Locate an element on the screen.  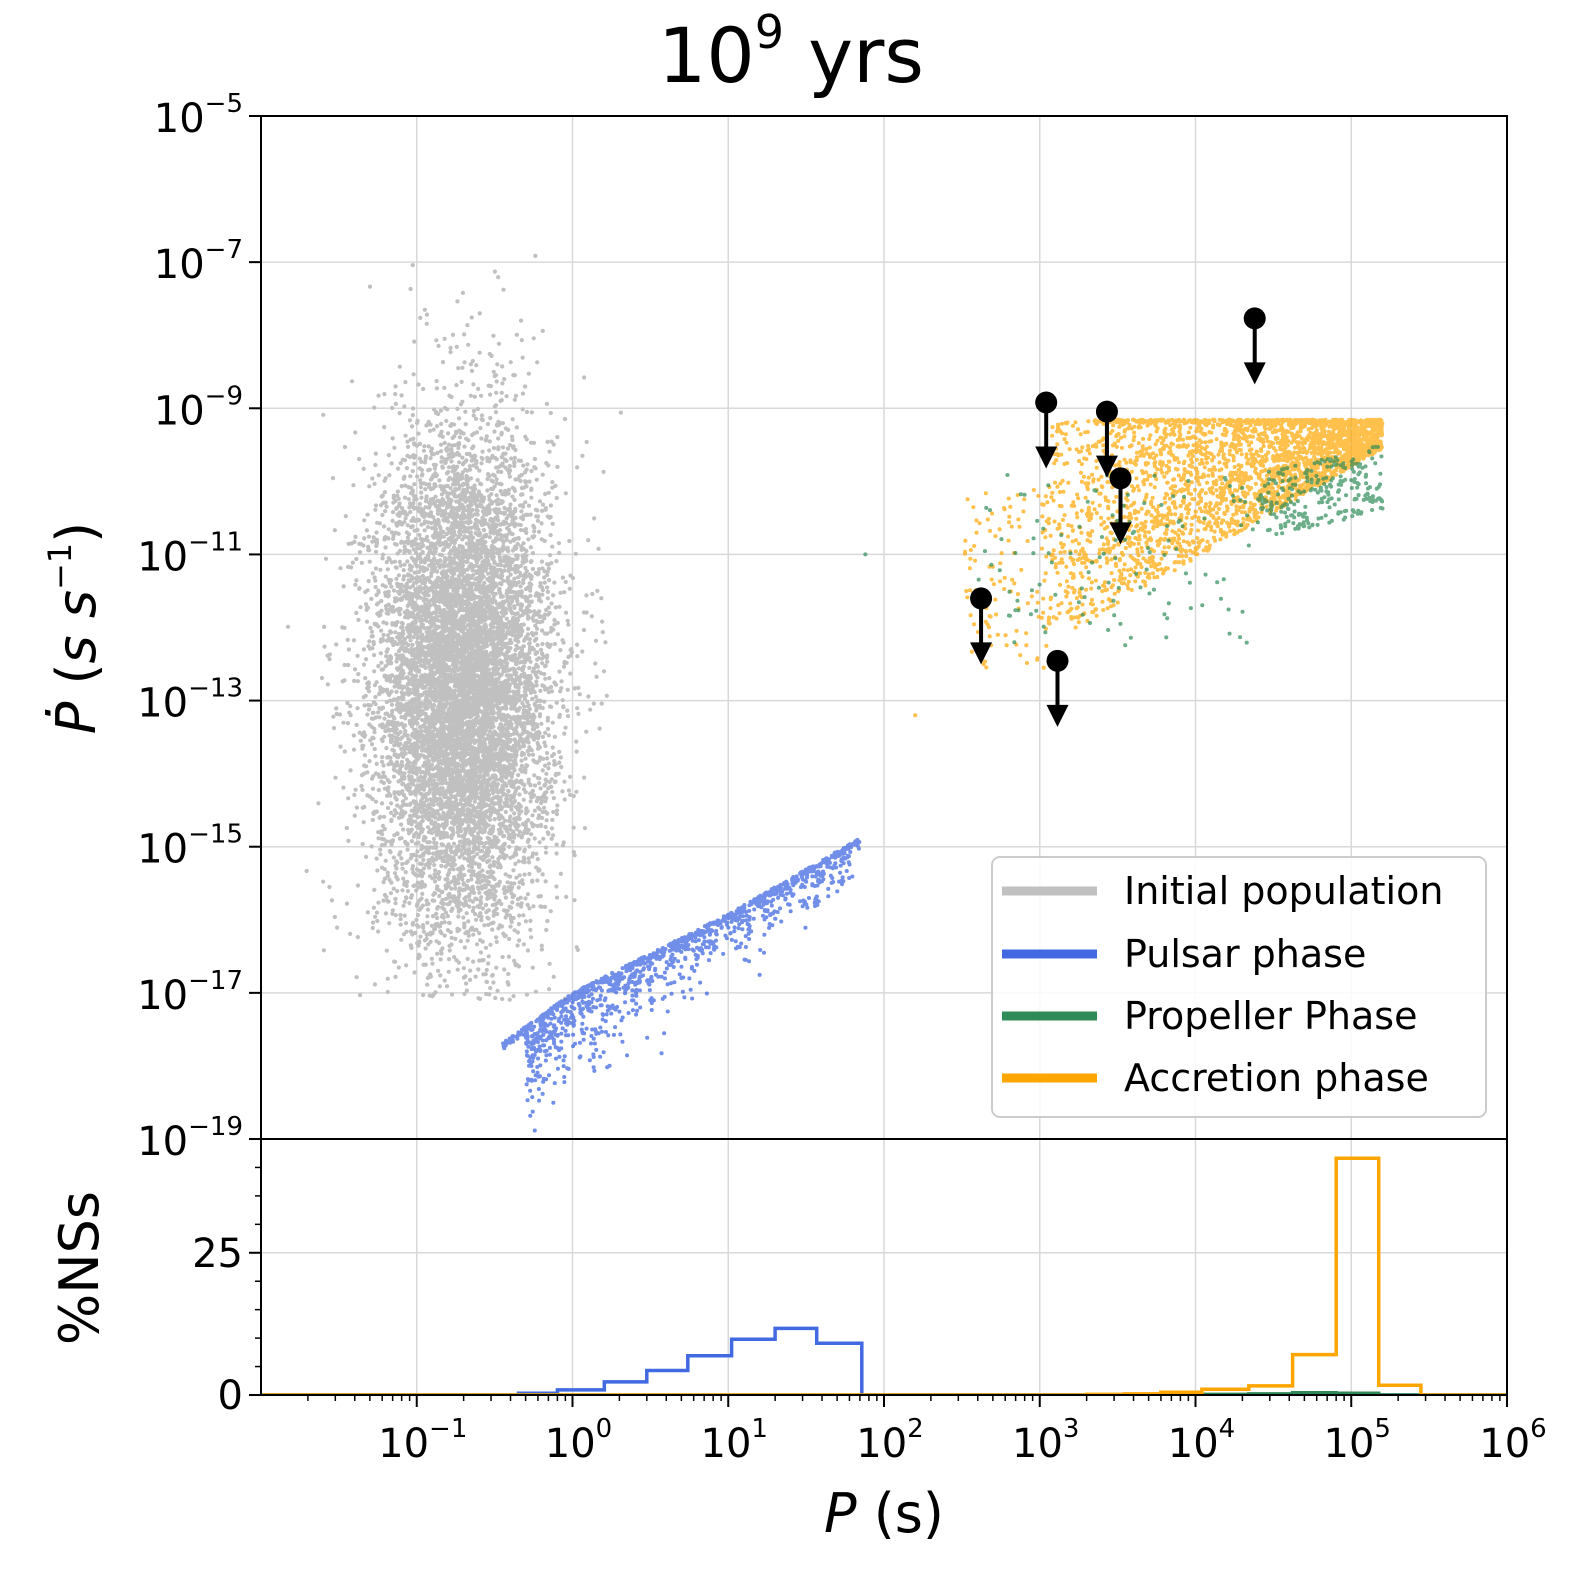
y-tick-label: 10⁻⁵ is located at coordinates (198, 115).